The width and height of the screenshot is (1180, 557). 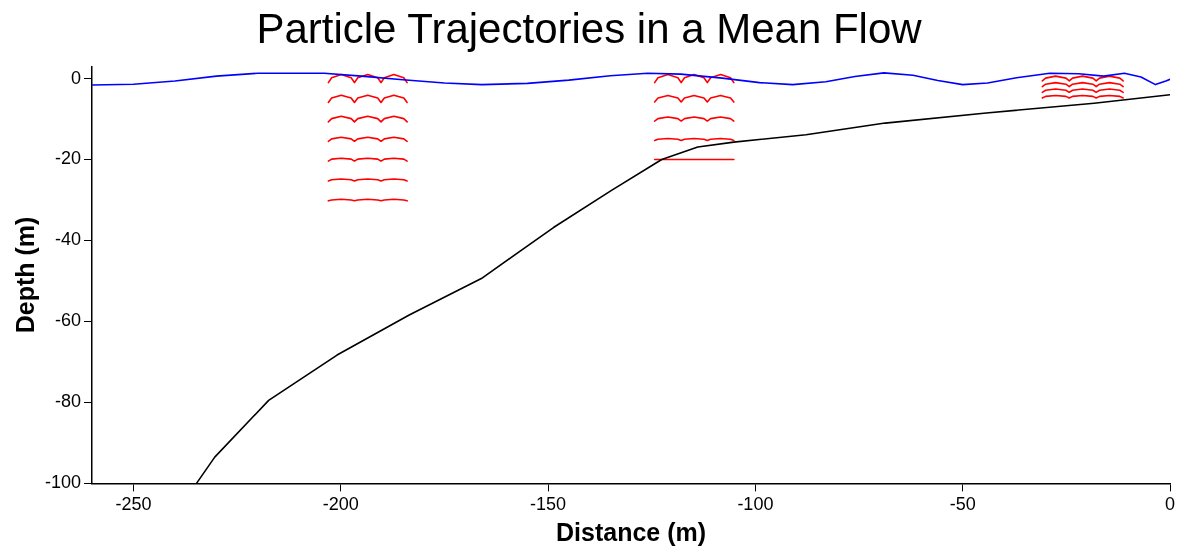 What do you see at coordinates (962, 504) in the screenshot?
I see `x-tick-label: -50` at bounding box center [962, 504].